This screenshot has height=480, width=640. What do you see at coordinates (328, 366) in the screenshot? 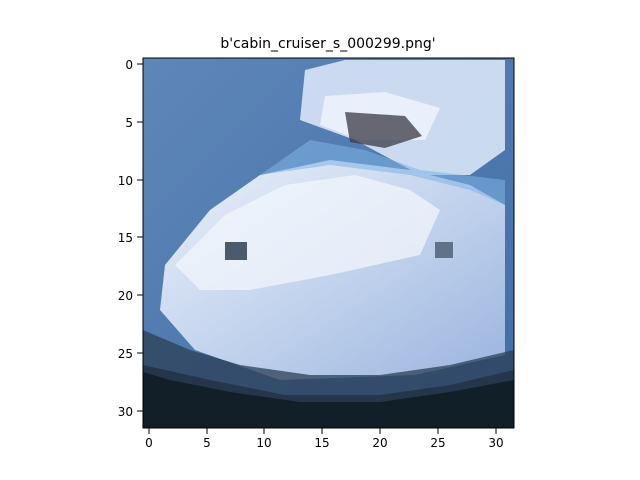
I see `waterline-shadow` at bounding box center [328, 366].